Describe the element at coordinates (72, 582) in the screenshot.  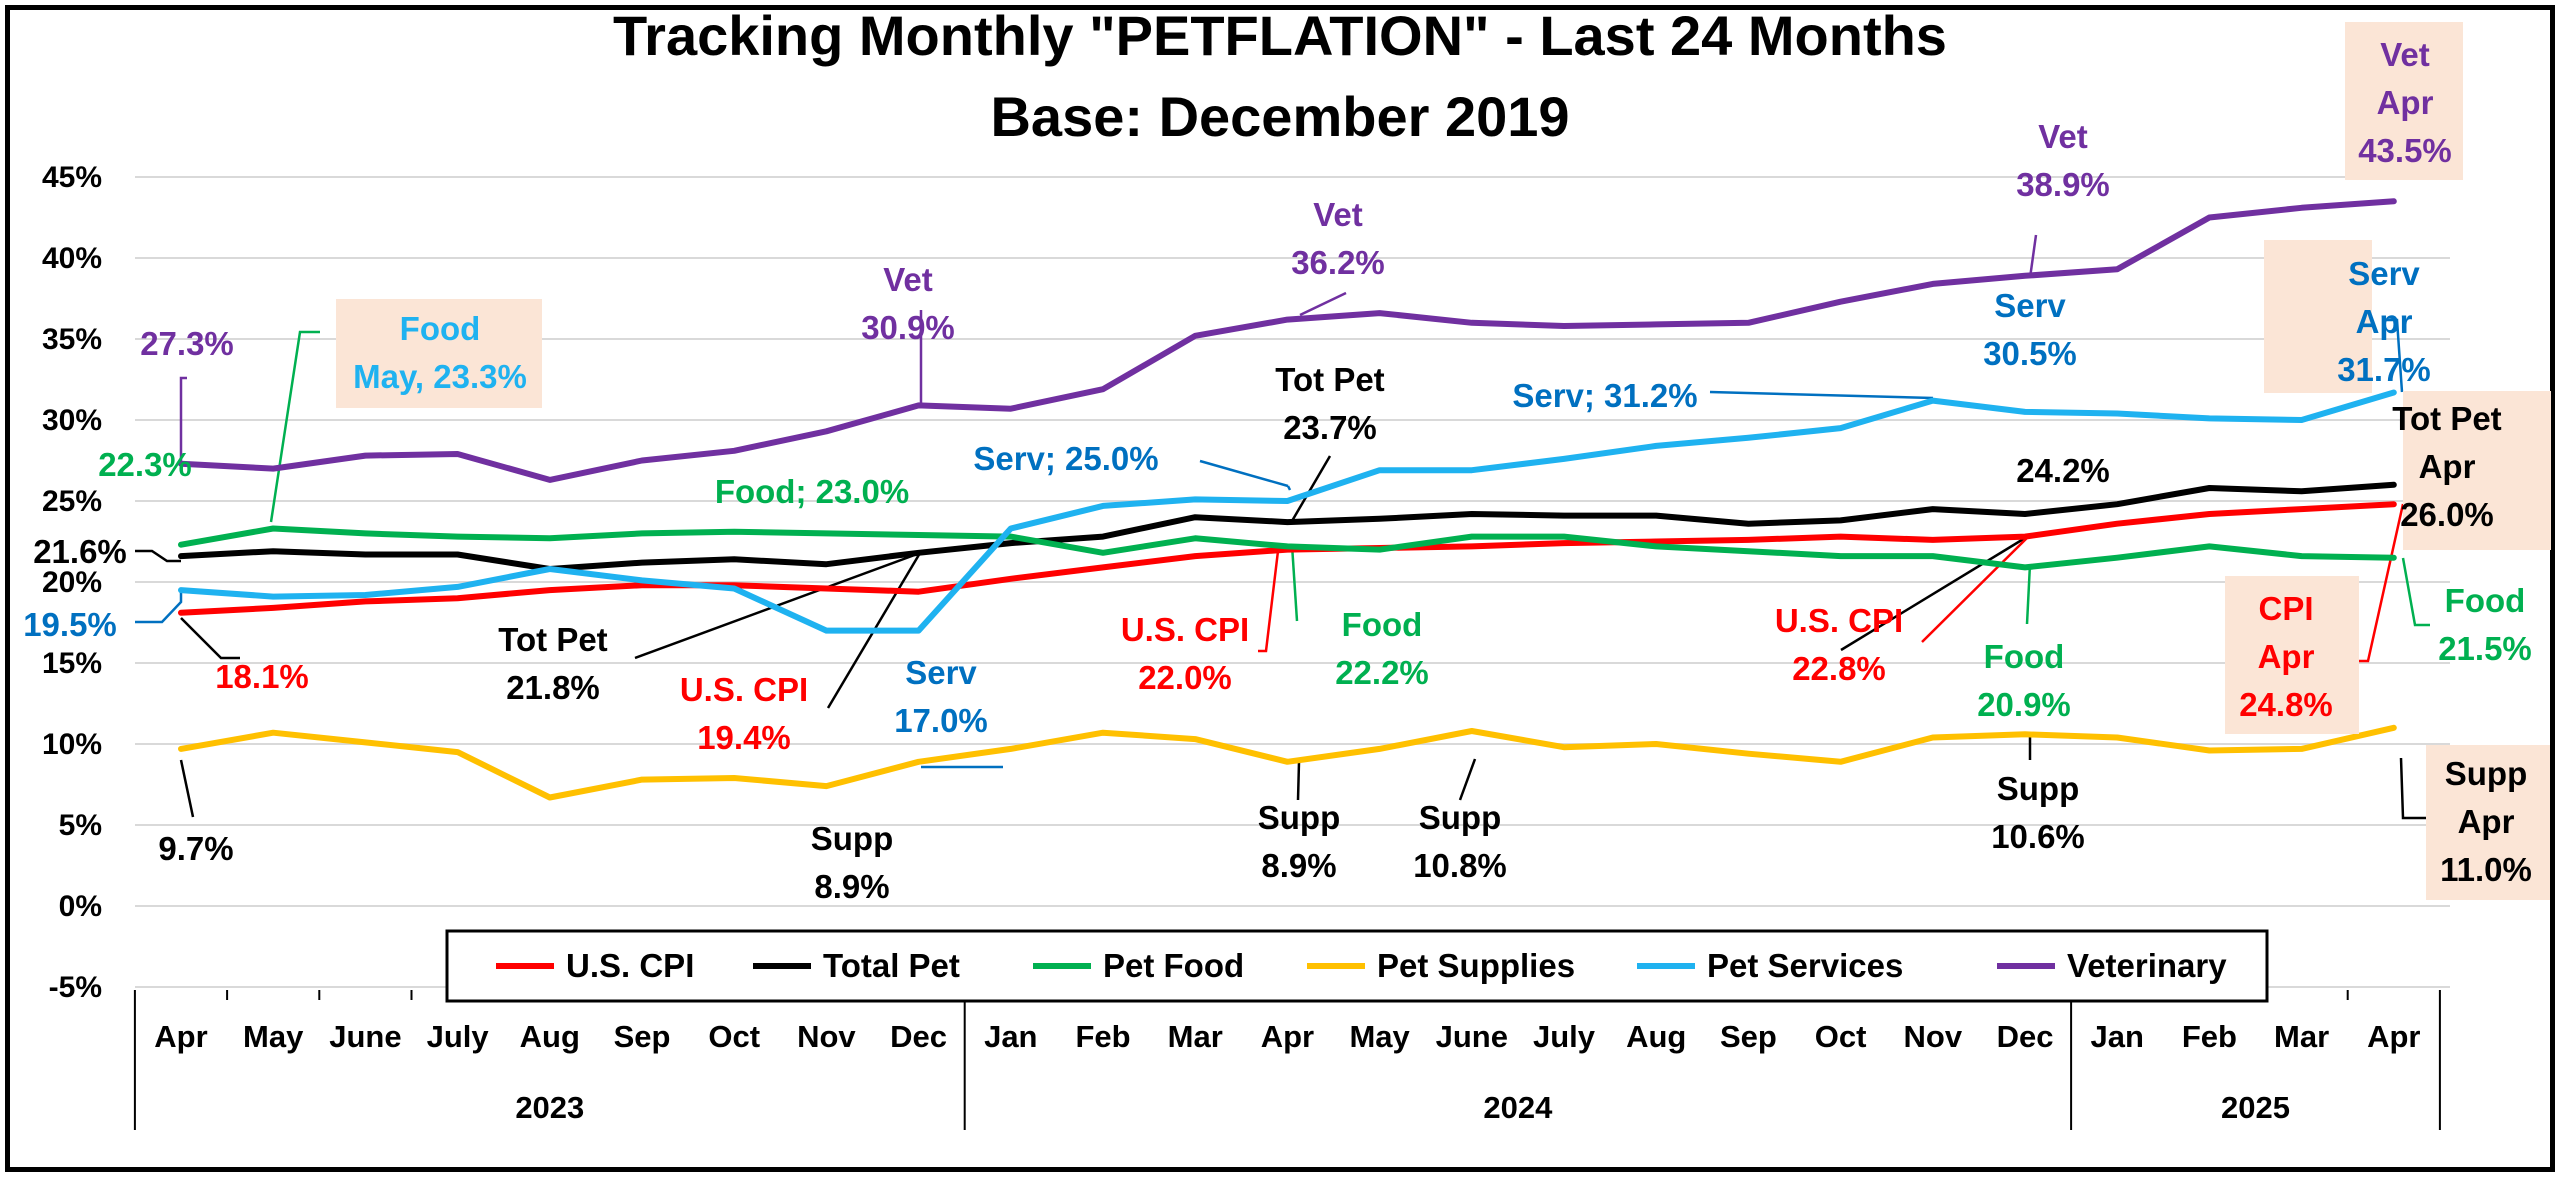
I see `y-tick-label: 20%` at that location.